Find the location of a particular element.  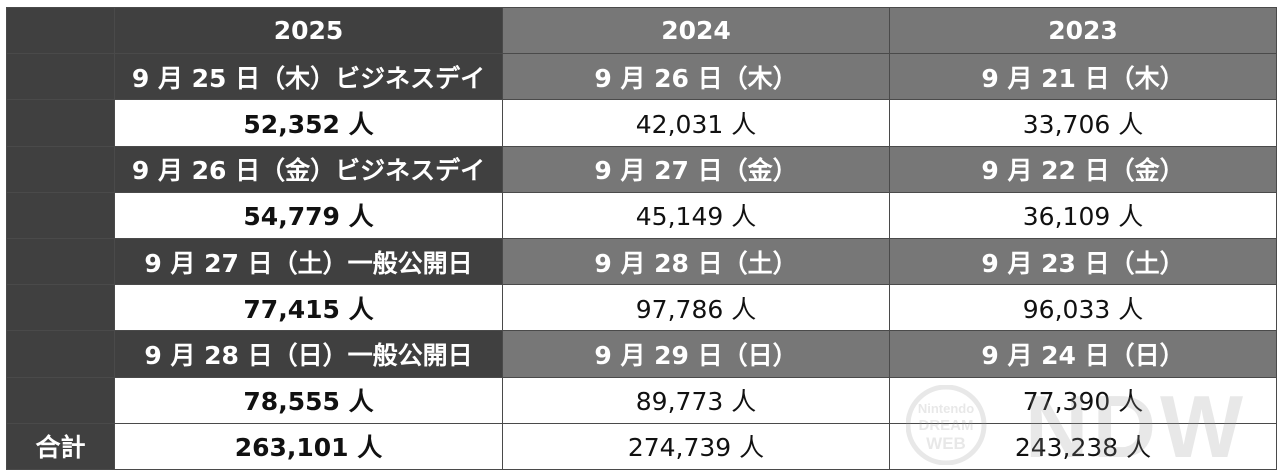

date-row: 9 月 25 日（木）ビジネスデイ 9 月 26 日（木） 9 月 21 日（木） is located at coordinates (641, 77).